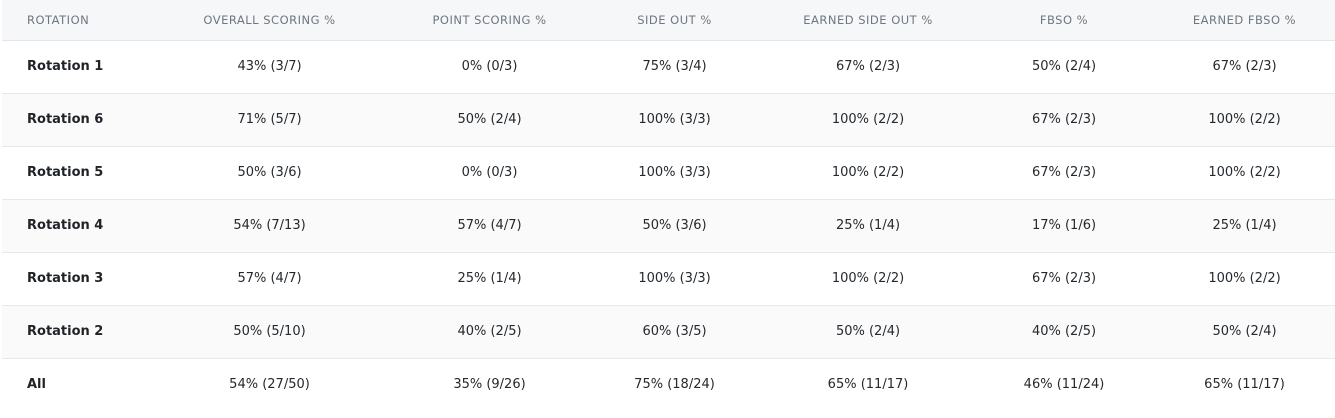 This screenshot has height=418, width=1335. Describe the element at coordinates (74, 173) in the screenshot. I see `rotation-name: Rotation 5` at that location.